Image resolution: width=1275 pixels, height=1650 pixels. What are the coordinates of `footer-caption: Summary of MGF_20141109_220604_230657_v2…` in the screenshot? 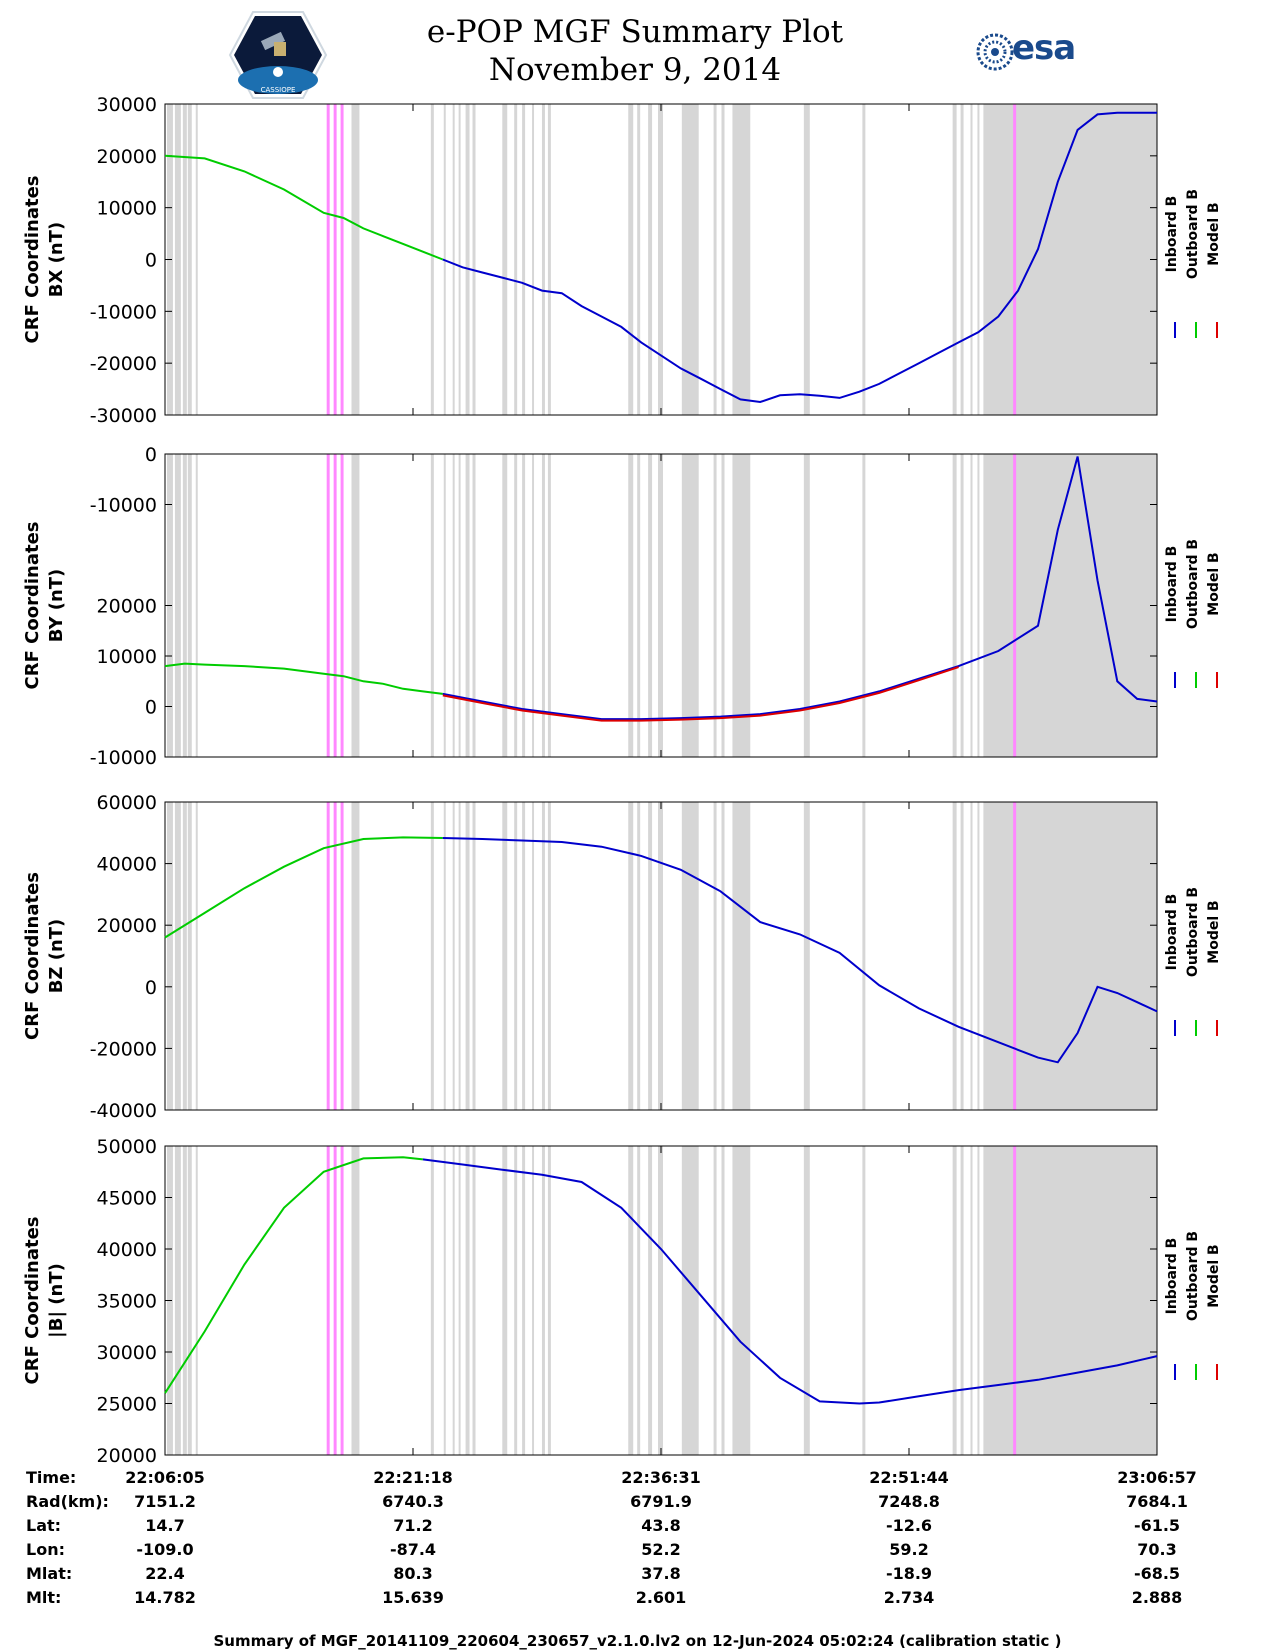 It's located at (637, 1641).